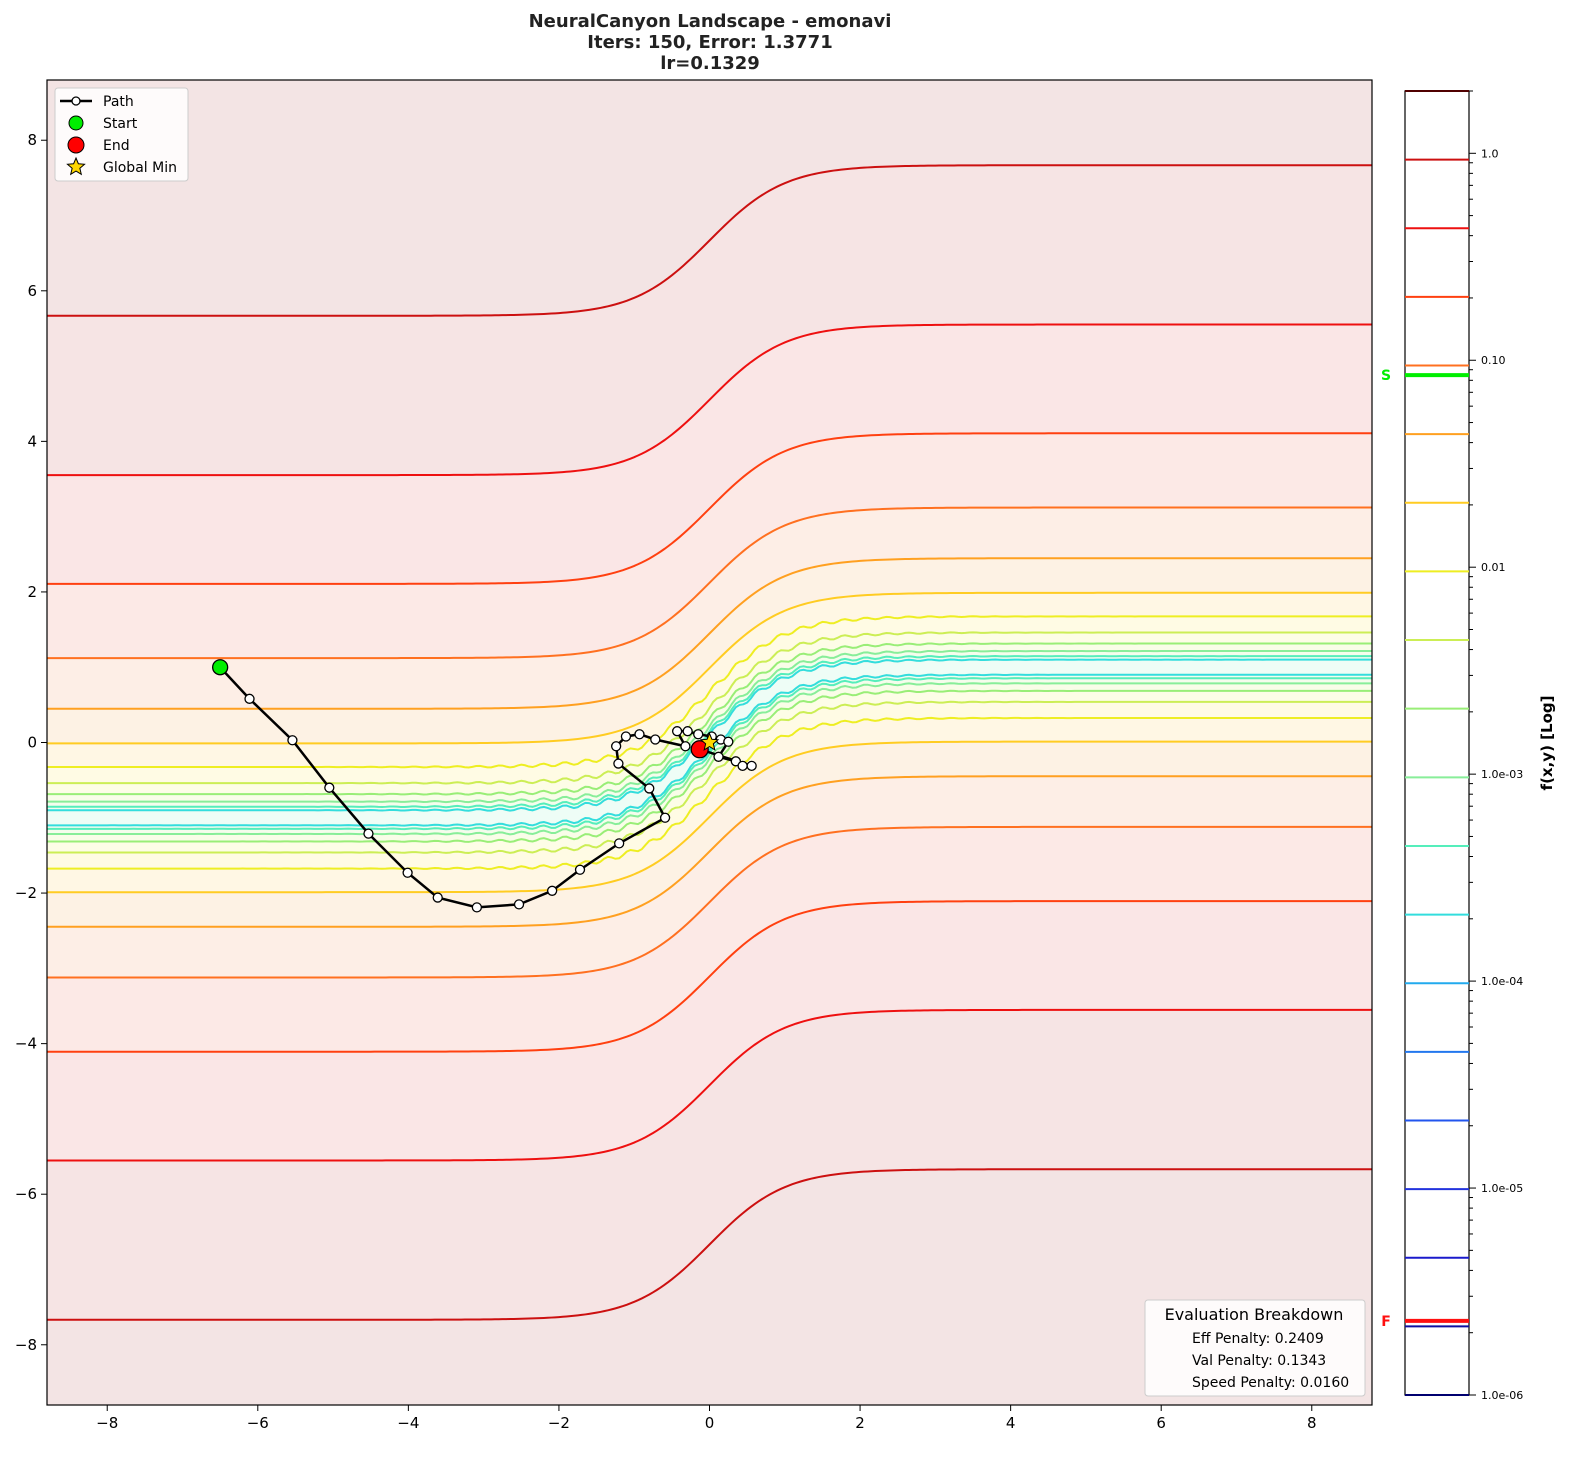 This screenshot has height=1457, width=1580. I want to click on legend-box, so click(121, 134).